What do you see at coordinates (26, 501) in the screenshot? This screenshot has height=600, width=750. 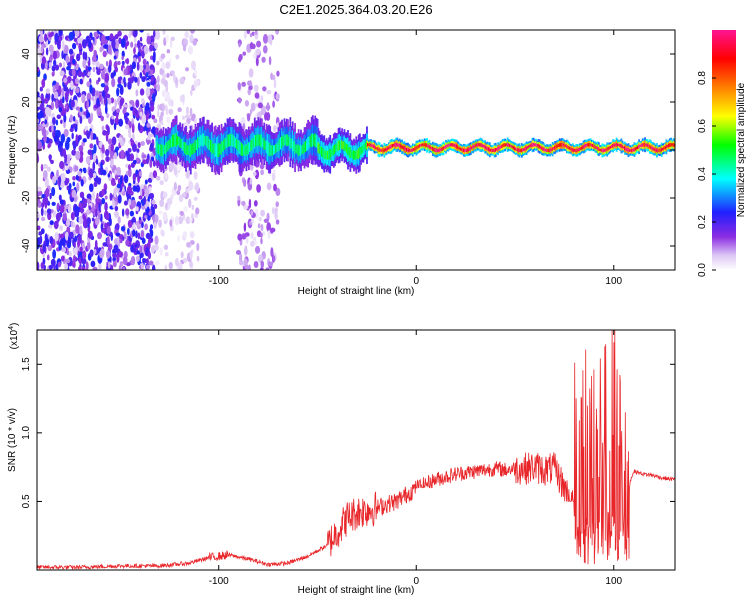 I see `y-tick-label: 0.5` at bounding box center [26, 501].